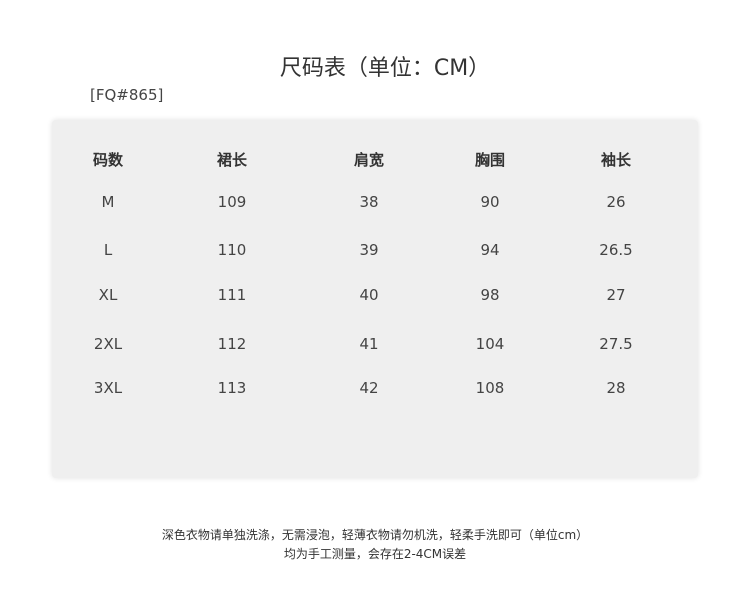 Image resolution: width=750 pixels, height=592 pixels. Describe the element at coordinates (368, 160) in the screenshot. I see `table-header-cell: 肩宽` at that location.